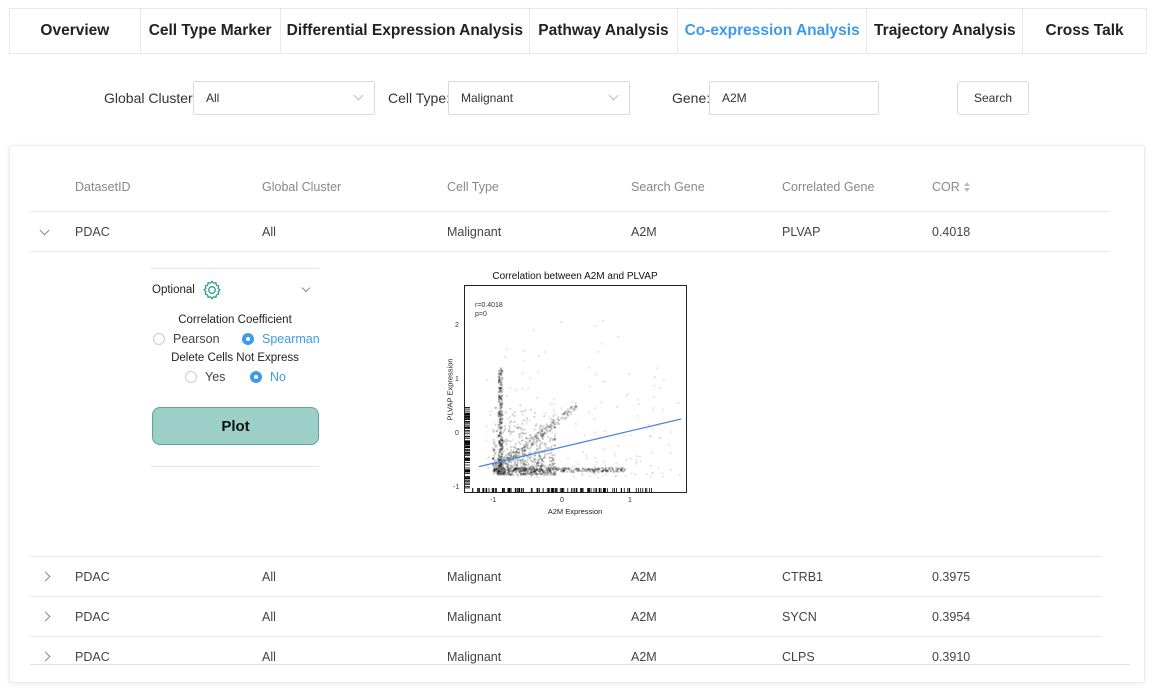 The width and height of the screenshot is (1156, 691). What do you see at coordinates (993, 98) in the screenshot?
I see `search-button: Search` at bounding box center [993, 98].